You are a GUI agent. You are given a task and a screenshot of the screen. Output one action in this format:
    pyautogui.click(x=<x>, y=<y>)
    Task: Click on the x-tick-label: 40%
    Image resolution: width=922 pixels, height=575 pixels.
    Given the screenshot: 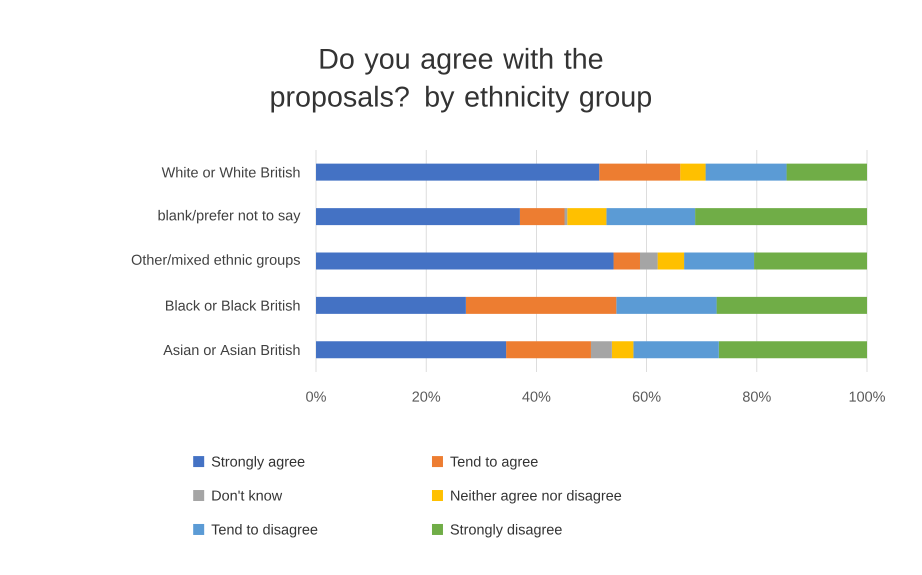 What is the action you would take?
    pyautogui.click(x=536, y=397)
    